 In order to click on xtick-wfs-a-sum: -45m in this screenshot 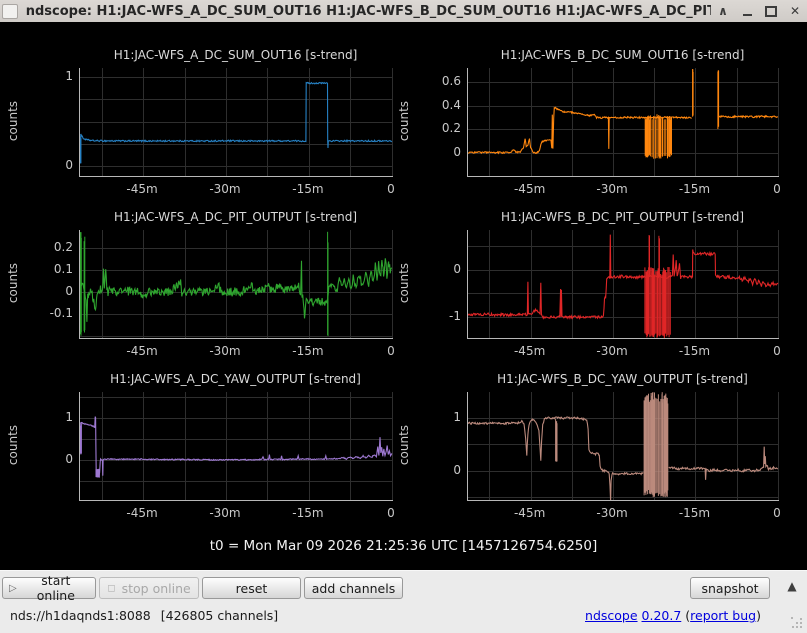, I will do `click(142, 189)`.